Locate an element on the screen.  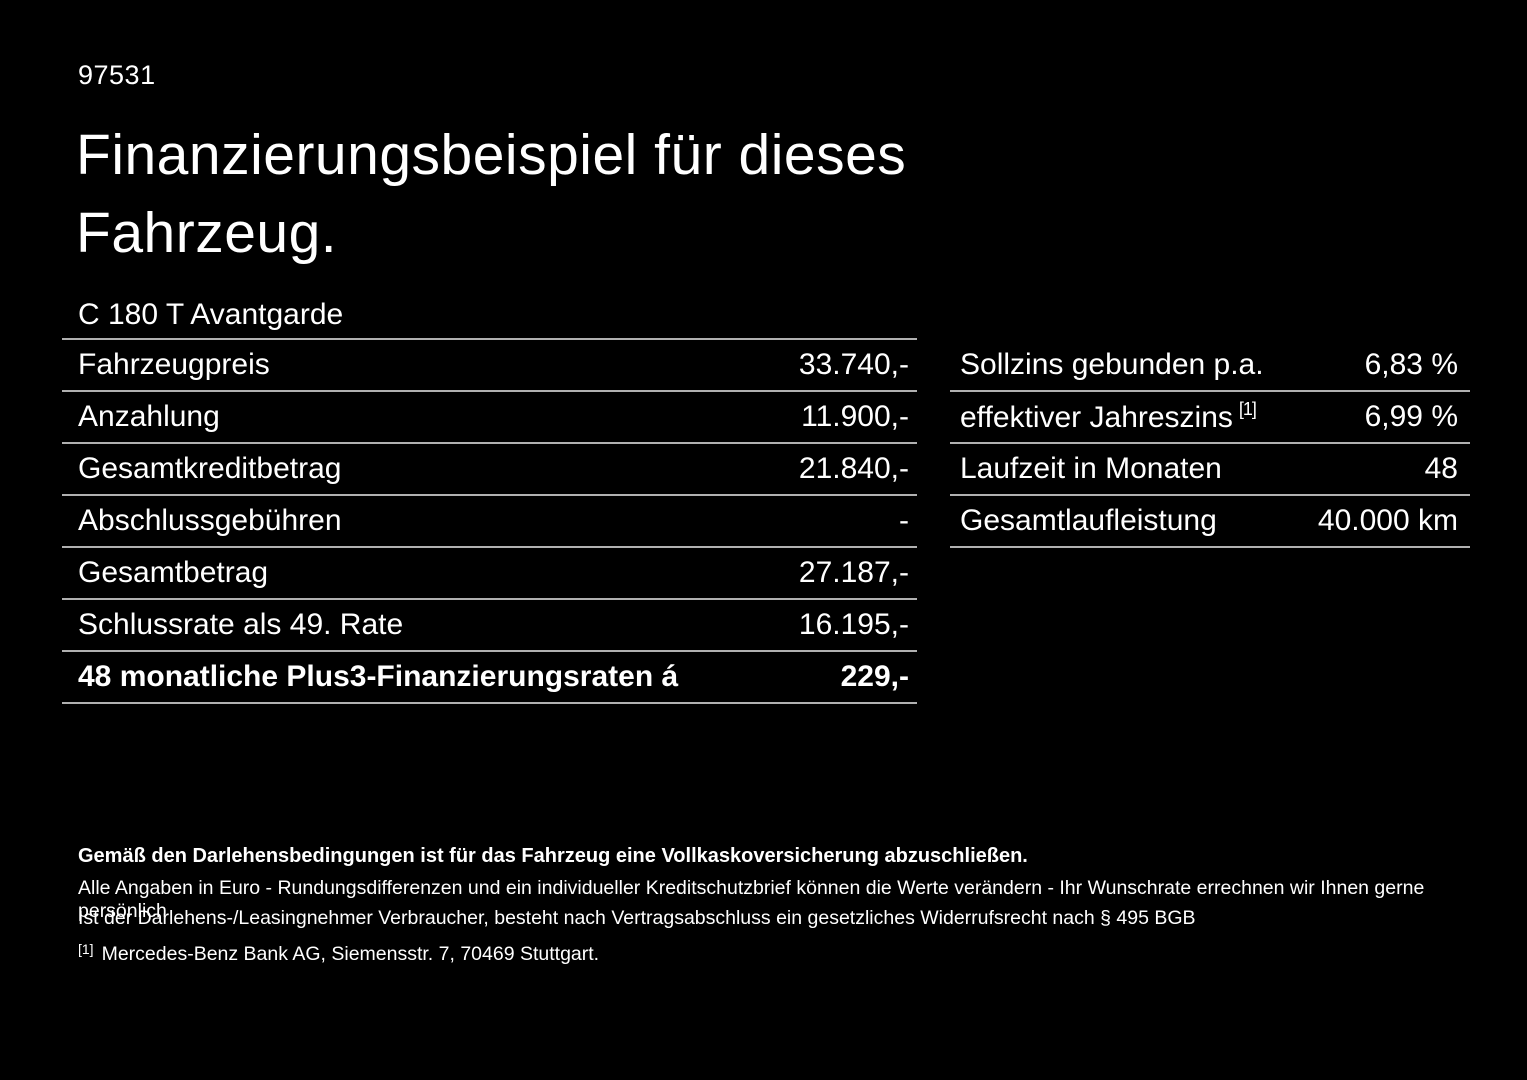
table-row: Anzahlung 11.900,- is located at coordinates (489, 418).